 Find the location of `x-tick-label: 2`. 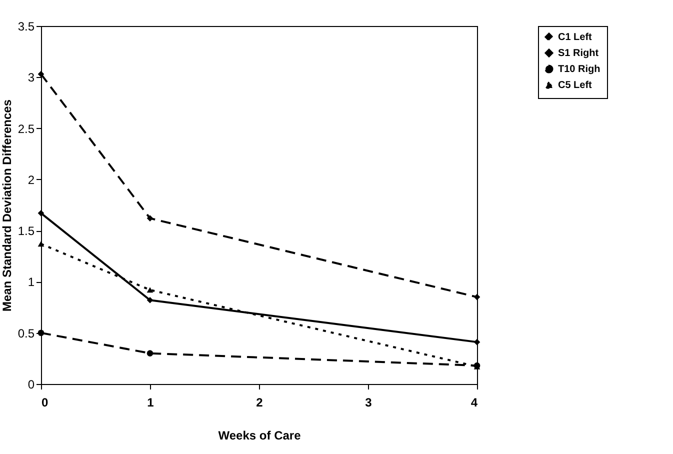

x-tick-label: 2 is located at coordinates (260, 403).